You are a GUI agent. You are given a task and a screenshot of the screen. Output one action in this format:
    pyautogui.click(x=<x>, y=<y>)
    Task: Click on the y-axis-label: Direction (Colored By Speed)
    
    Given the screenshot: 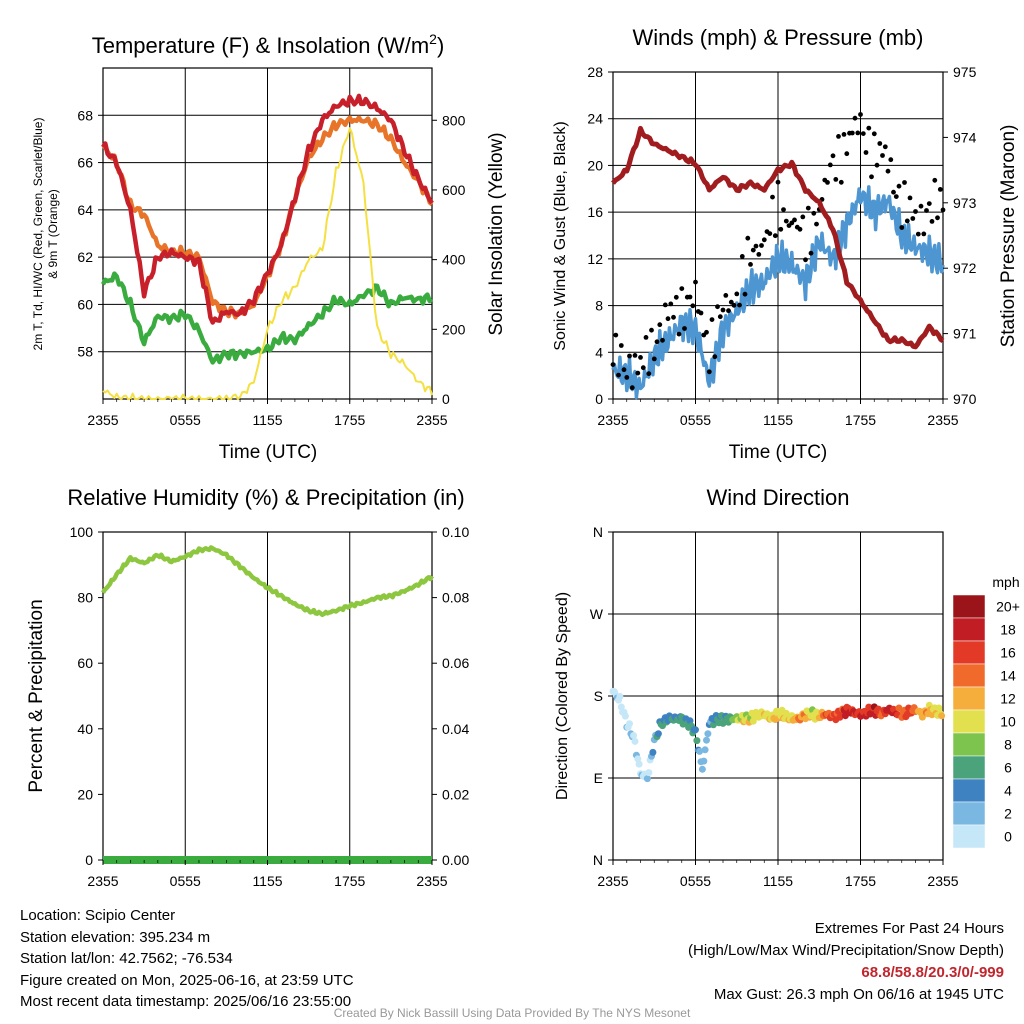 What is the action you would take?
    pyautogui.click(x=562, y=696)
    